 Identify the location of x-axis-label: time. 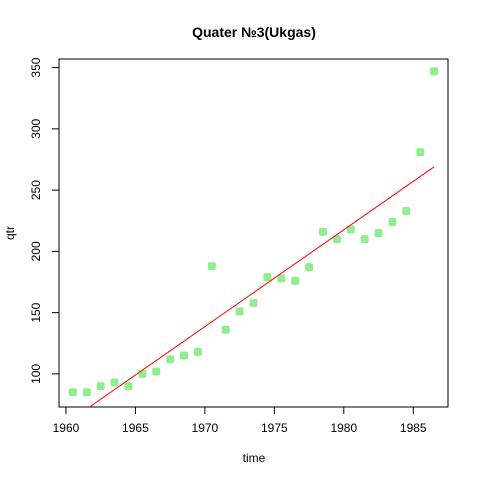
(254, 458).